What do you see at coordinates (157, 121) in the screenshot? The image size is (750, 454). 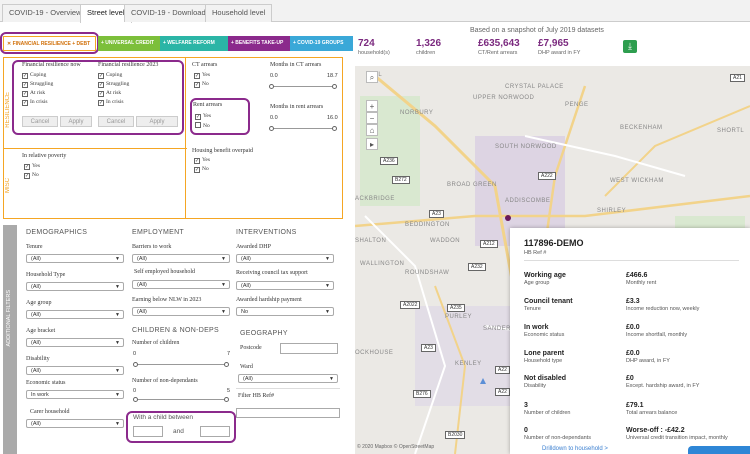 I see `2023-apply-button: Apply` at bounding box center [157, 121].